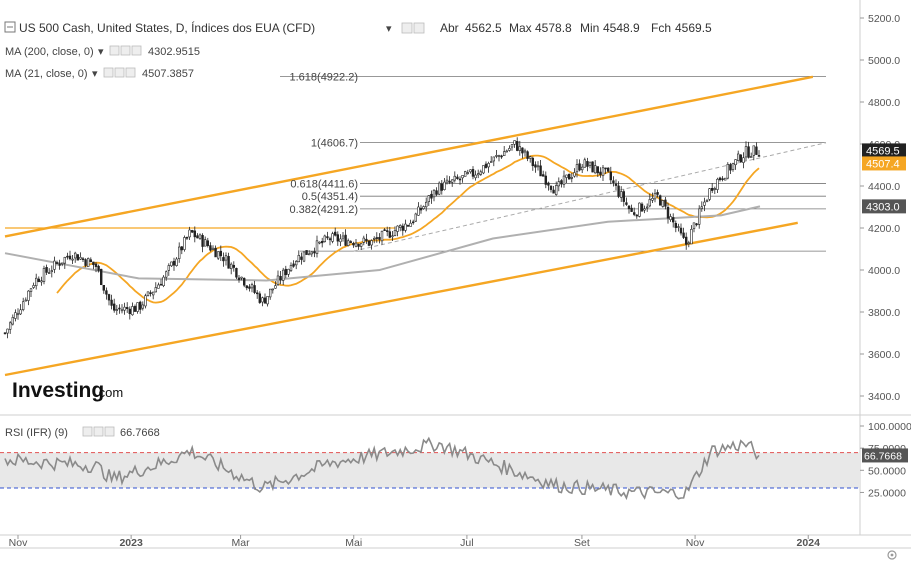 The width and height of the screenshot is (911, 563). Describe the element at coordinates (131, 543) in the screenshot. I see `time-tick-label-1: 2023` at that location.